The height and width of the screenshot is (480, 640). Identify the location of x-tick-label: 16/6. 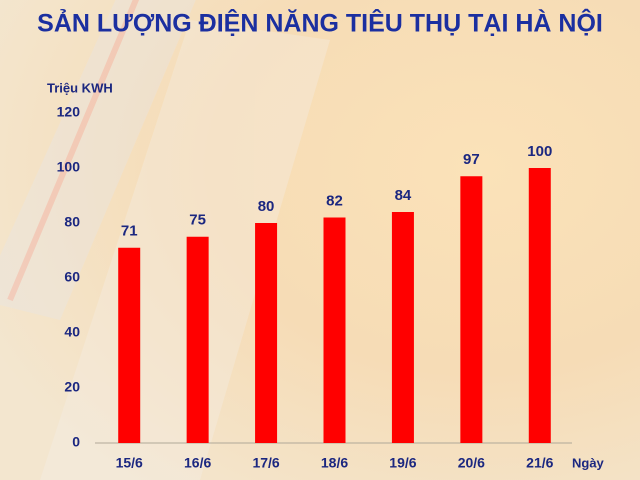
(197, 463).